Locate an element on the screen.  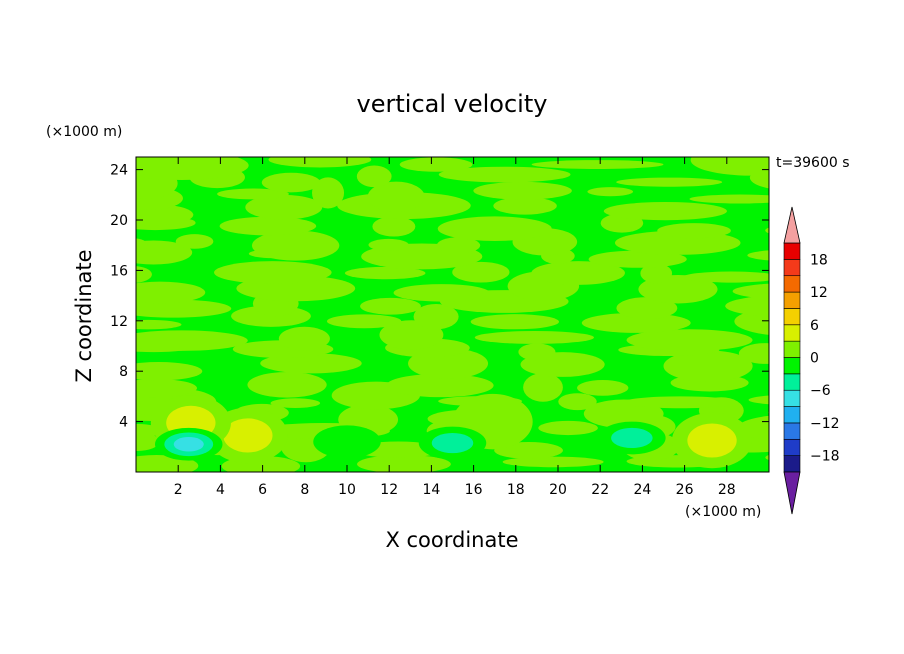
x-tick-label: 6 is located at coordinates (262, 490).